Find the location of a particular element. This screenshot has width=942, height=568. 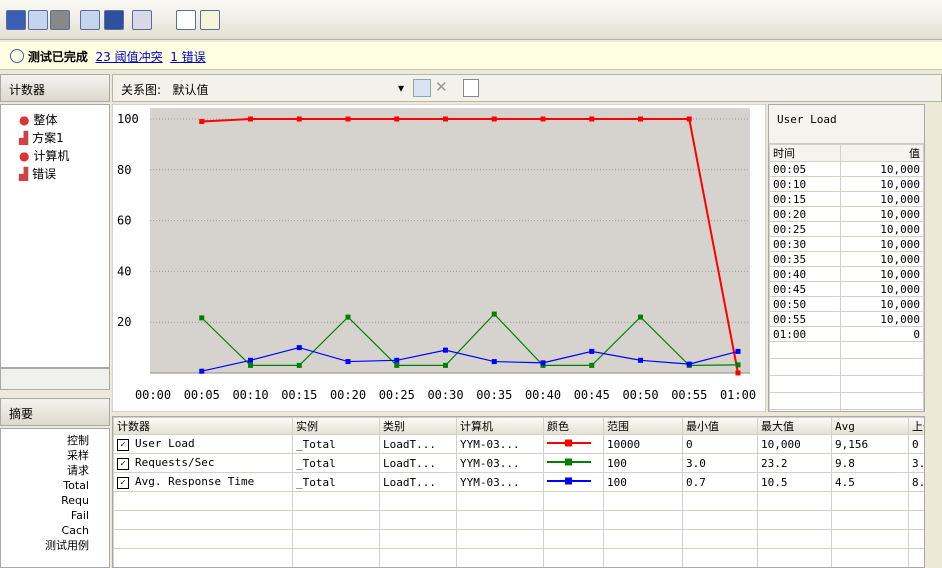

summary-item: Fail is located at coordinates (79, 515).